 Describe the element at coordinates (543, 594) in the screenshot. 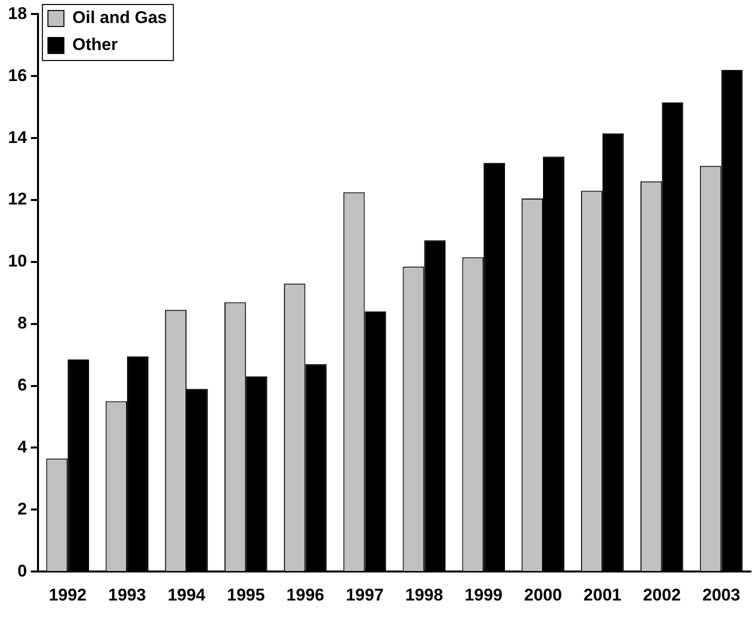

I see `x-tick-label: 2000` at that location.